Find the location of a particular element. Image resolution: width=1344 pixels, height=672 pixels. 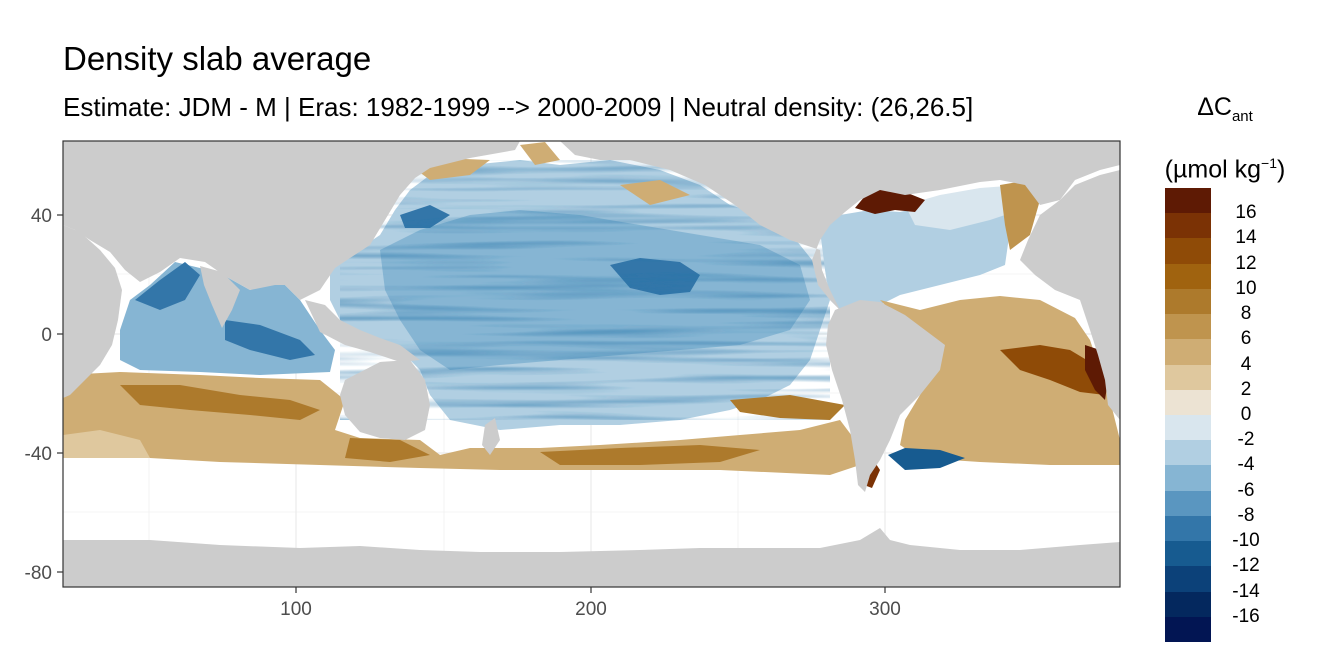

land-australia is located at coordinates (385, 400).